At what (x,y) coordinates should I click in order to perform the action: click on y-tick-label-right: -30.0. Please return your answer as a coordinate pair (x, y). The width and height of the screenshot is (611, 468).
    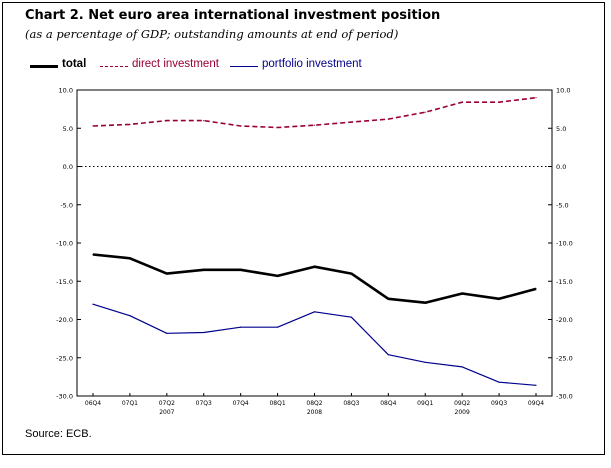
    Looking at the image, I should click on (564, 397).